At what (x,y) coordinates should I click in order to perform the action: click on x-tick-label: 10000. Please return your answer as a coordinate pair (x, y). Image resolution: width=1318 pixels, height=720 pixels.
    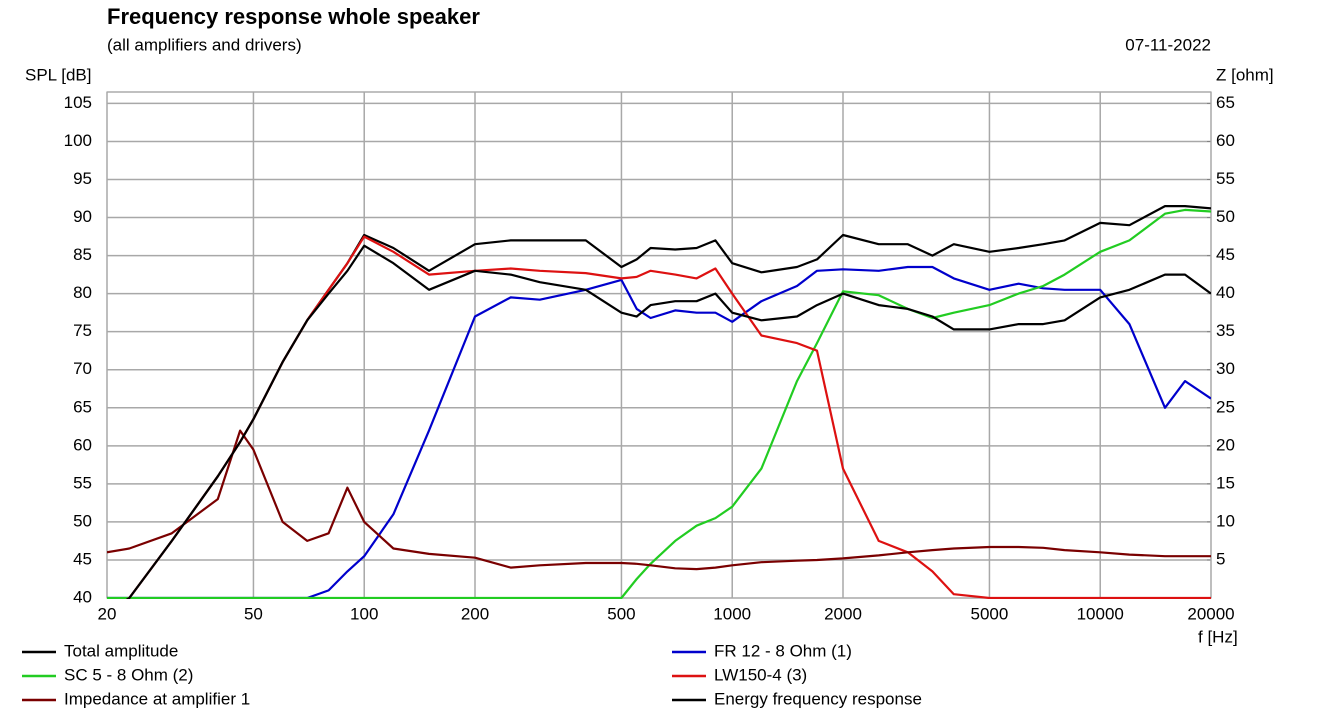
    Looking at the image, I should click on (1100, 613).